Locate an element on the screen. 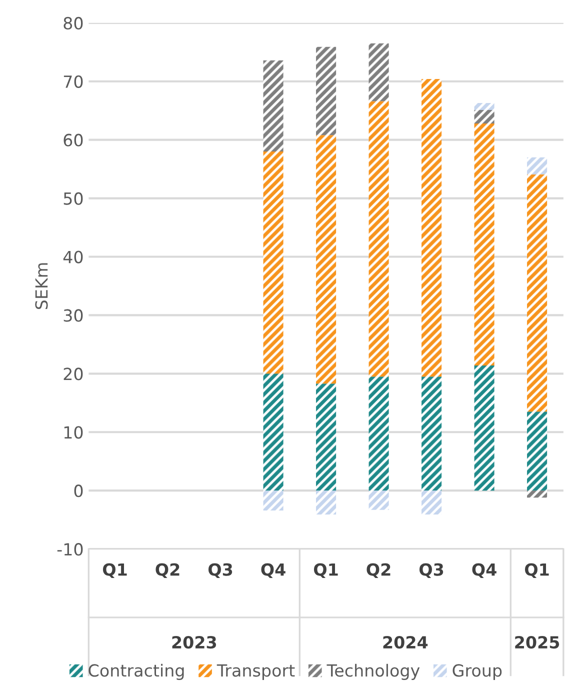 The width and height of the screenshot is (572, 695). y-axis-title: SEKm is located at coordinates (41, 286).